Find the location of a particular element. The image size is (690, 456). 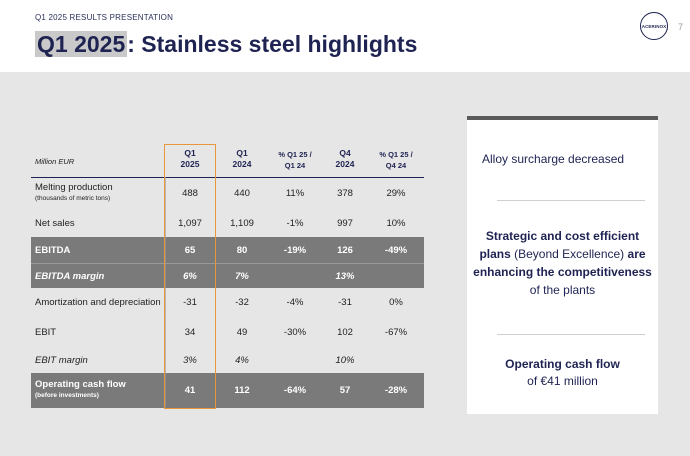

cell: -49% is located at coordinates (396, 250).